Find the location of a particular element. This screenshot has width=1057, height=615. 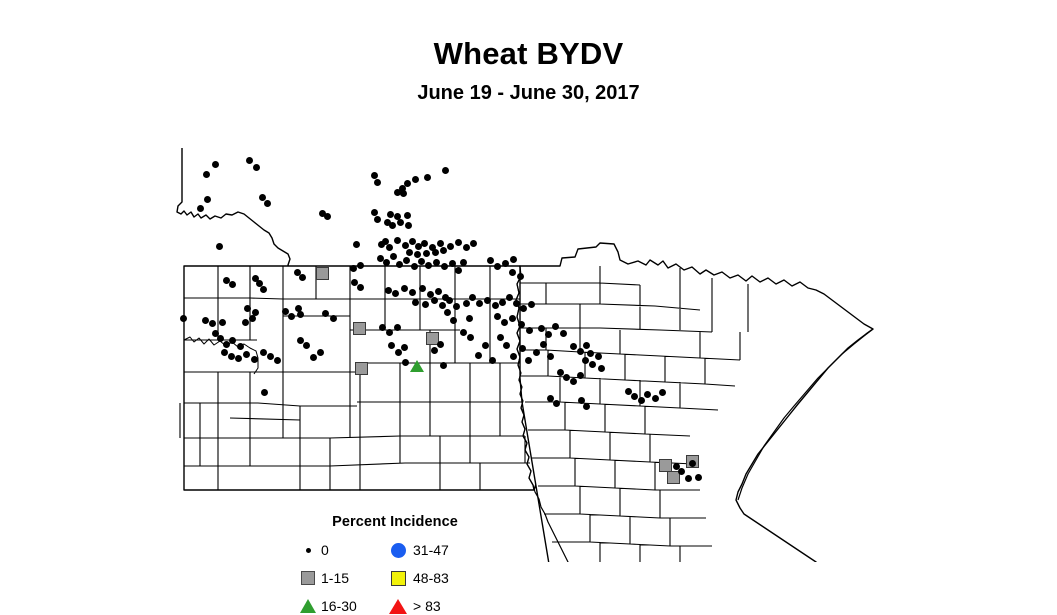

legend-label-31-47: 31-47 is located at coordinates (431, 550).